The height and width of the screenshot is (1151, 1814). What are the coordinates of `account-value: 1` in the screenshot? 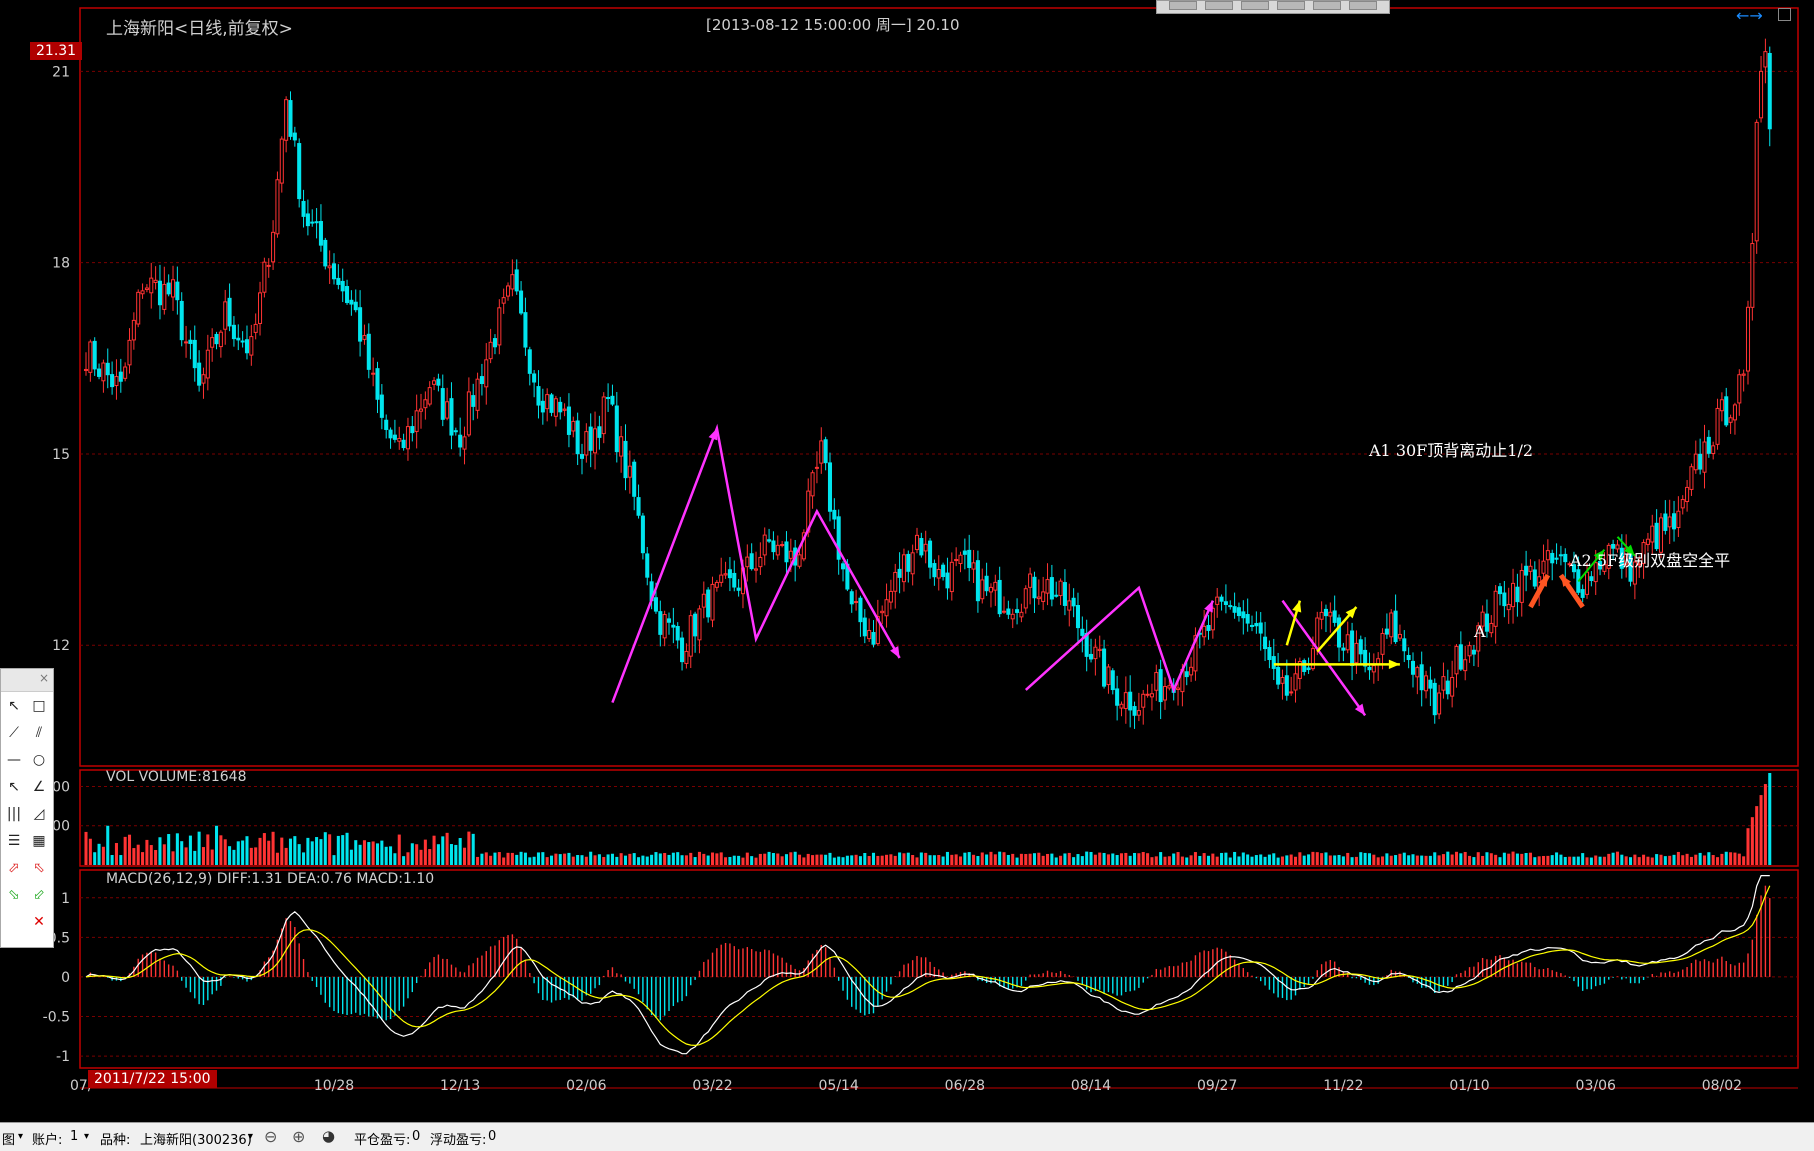 It's located at (74, 1136).